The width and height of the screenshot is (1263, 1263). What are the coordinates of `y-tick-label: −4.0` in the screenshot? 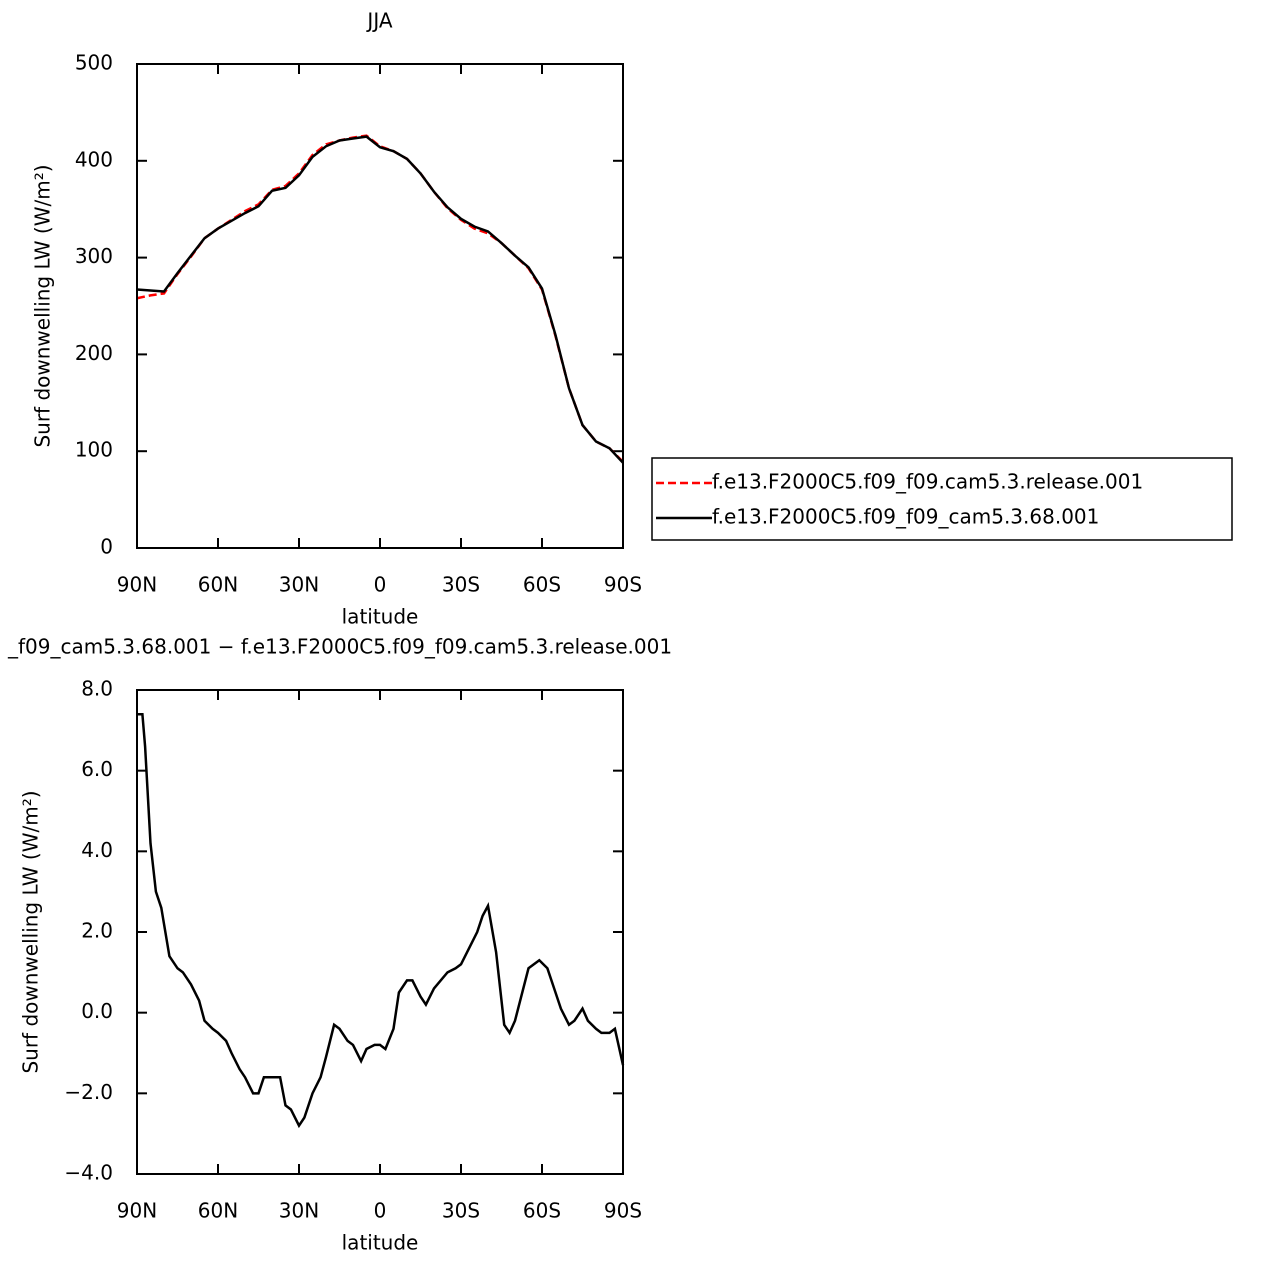 It's located at (88, 1173).